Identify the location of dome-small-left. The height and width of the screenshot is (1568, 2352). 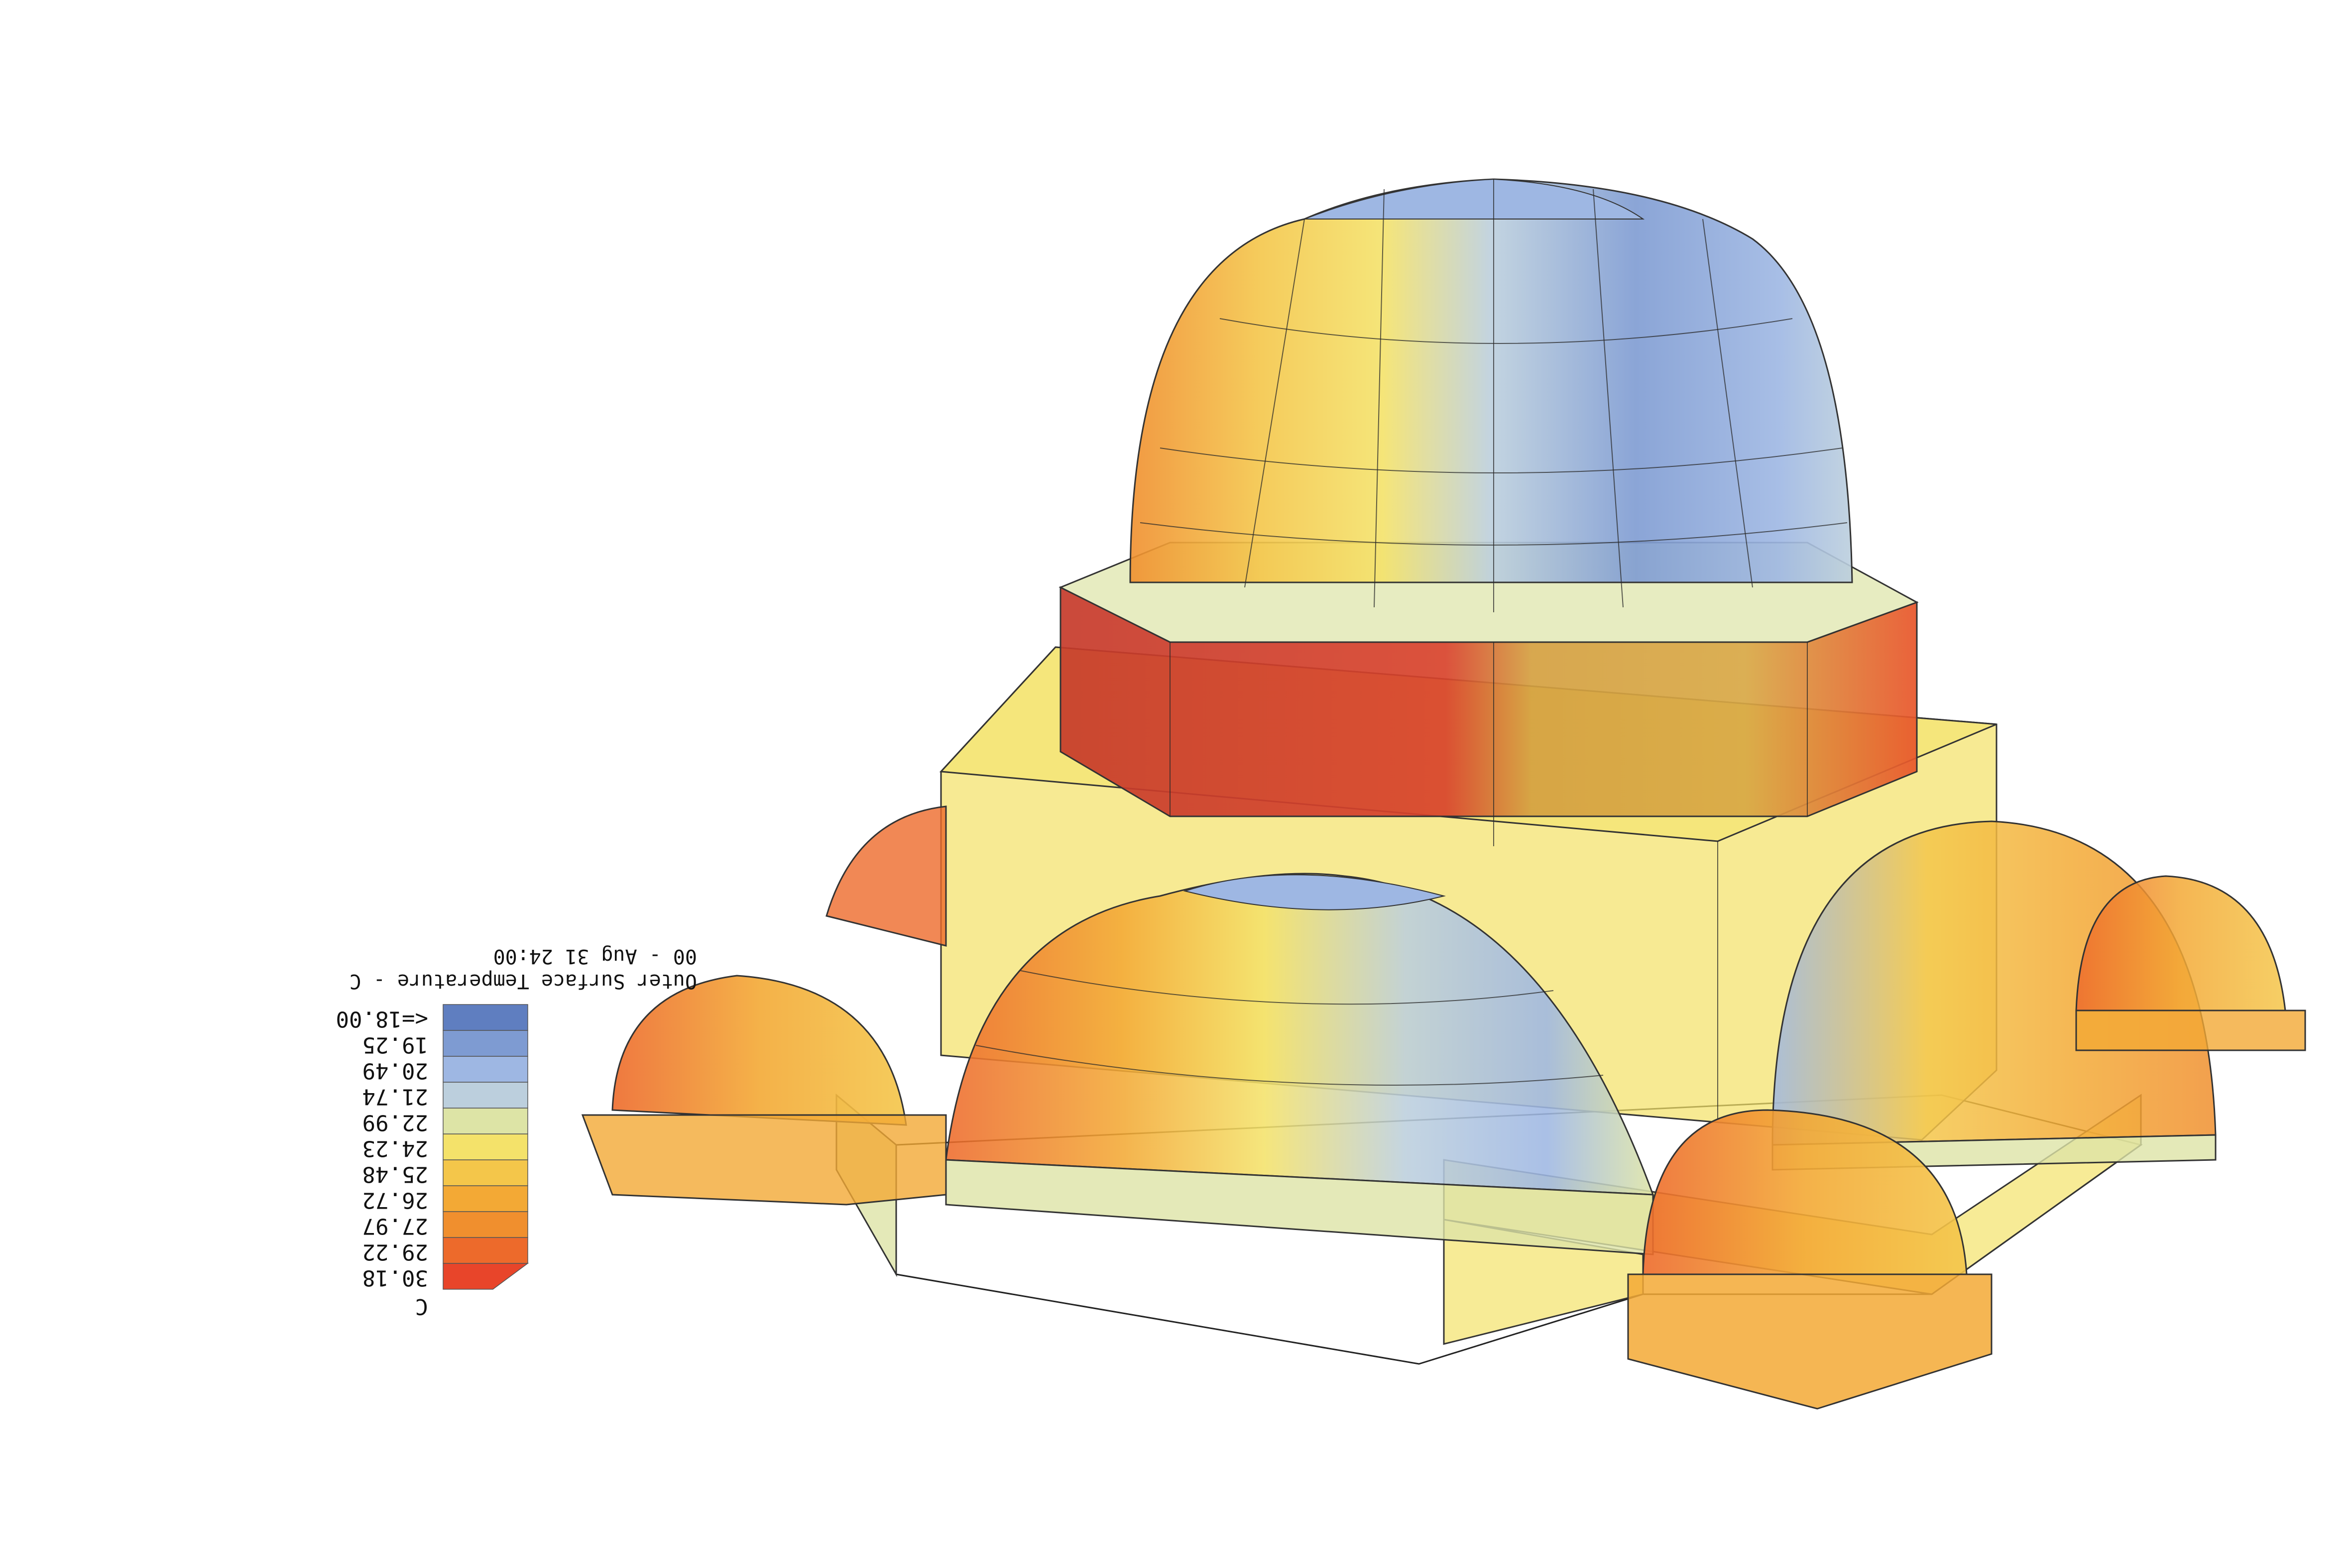
(764, 1090).